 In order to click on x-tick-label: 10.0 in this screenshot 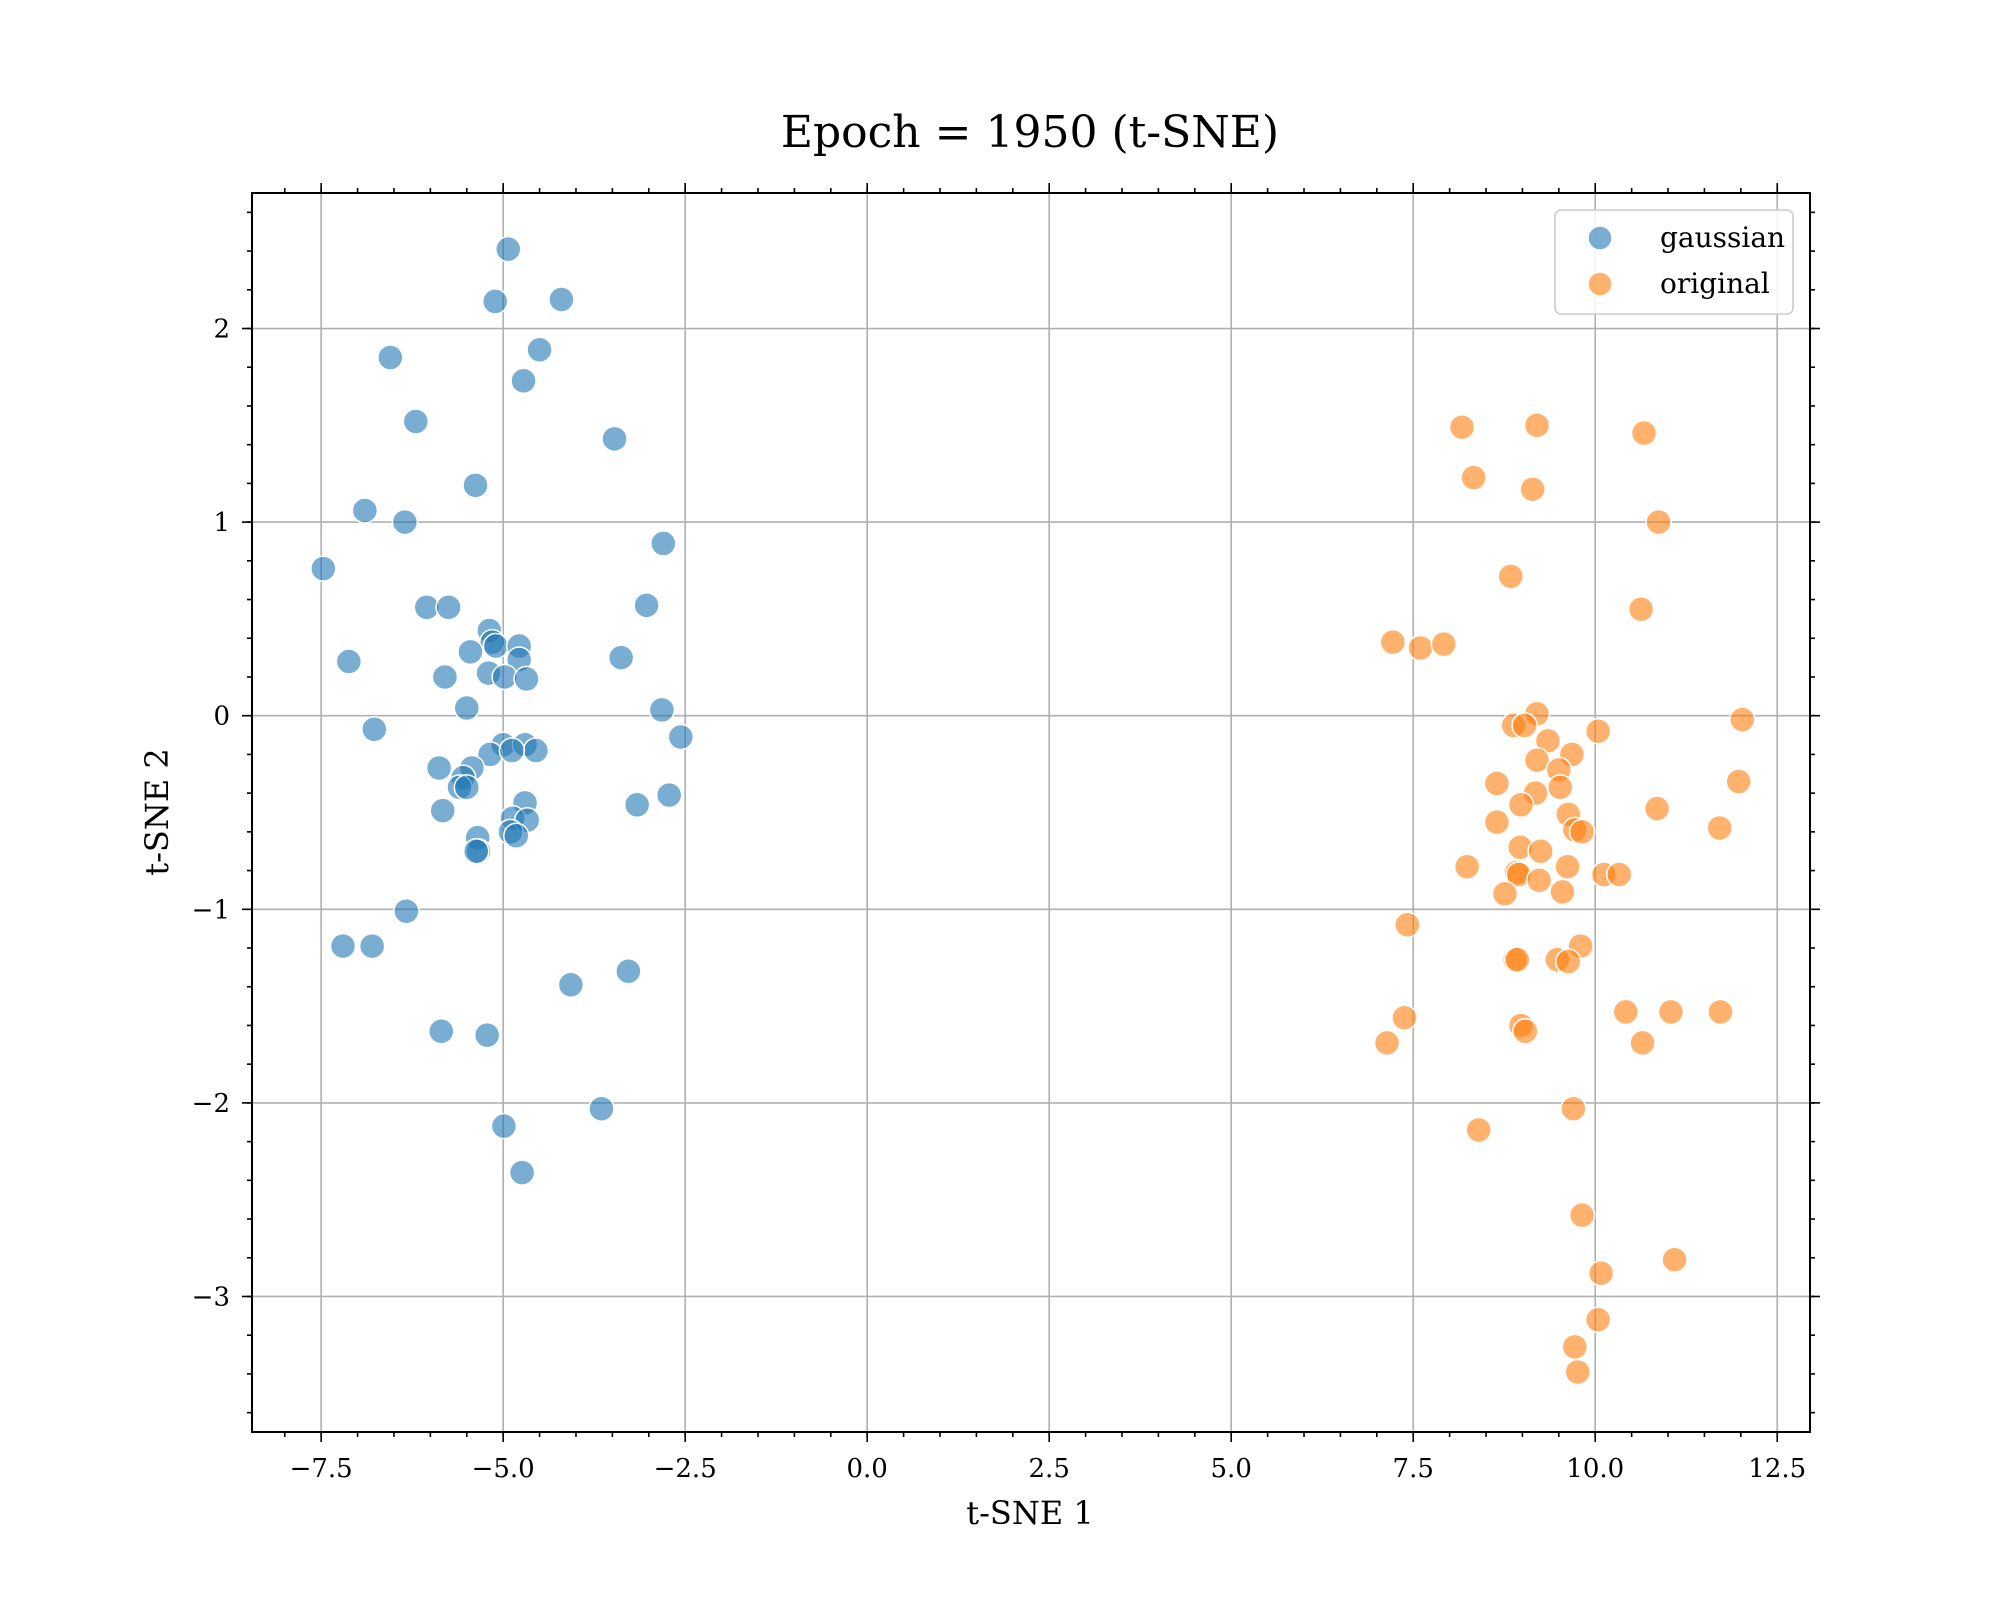, I will do `click(1595, 1469)`.